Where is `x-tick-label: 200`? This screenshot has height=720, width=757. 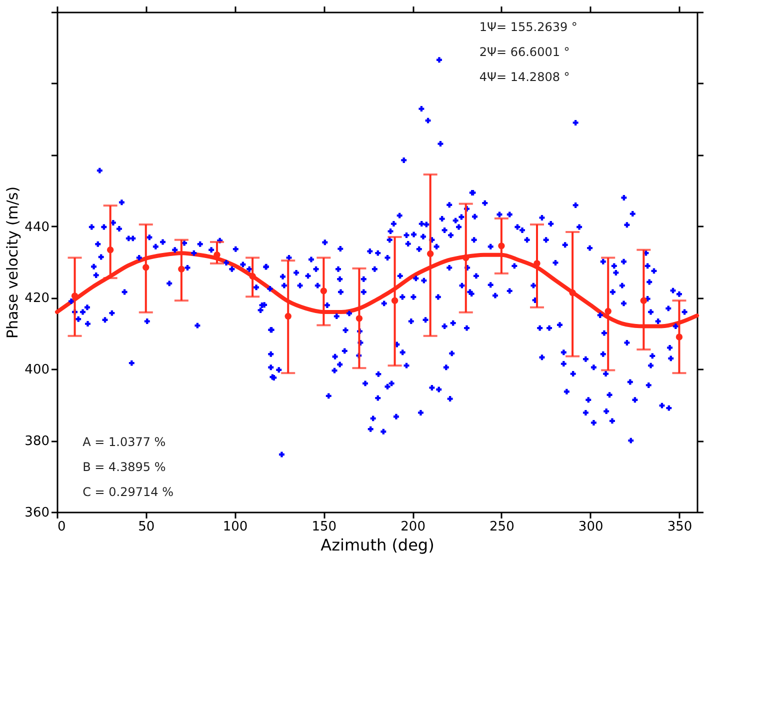 x-tick-label: 200 is located at coordinates (413, 527).